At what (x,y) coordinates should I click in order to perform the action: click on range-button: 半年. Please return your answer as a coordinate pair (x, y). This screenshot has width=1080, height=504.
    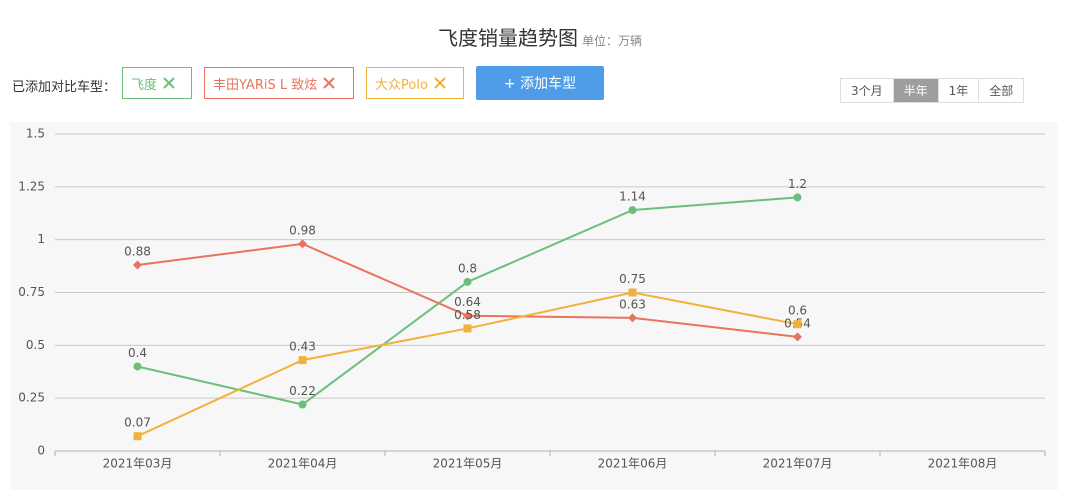
    Looking at the image, I should click on (915, 90).